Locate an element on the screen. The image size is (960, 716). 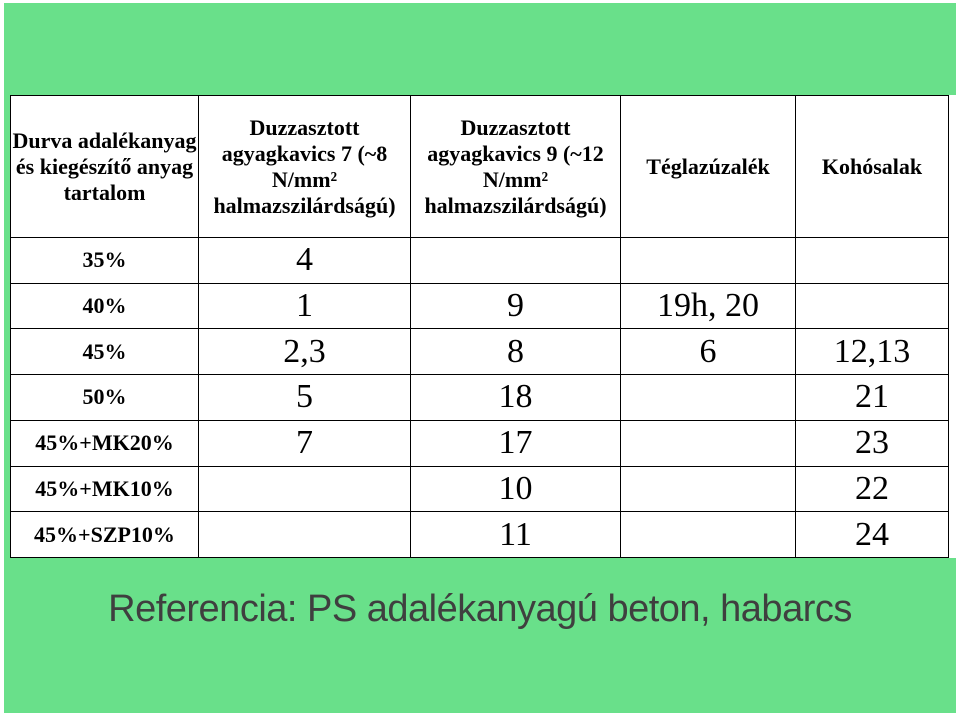
row-label: 40% is located at coordinates (104, 306).